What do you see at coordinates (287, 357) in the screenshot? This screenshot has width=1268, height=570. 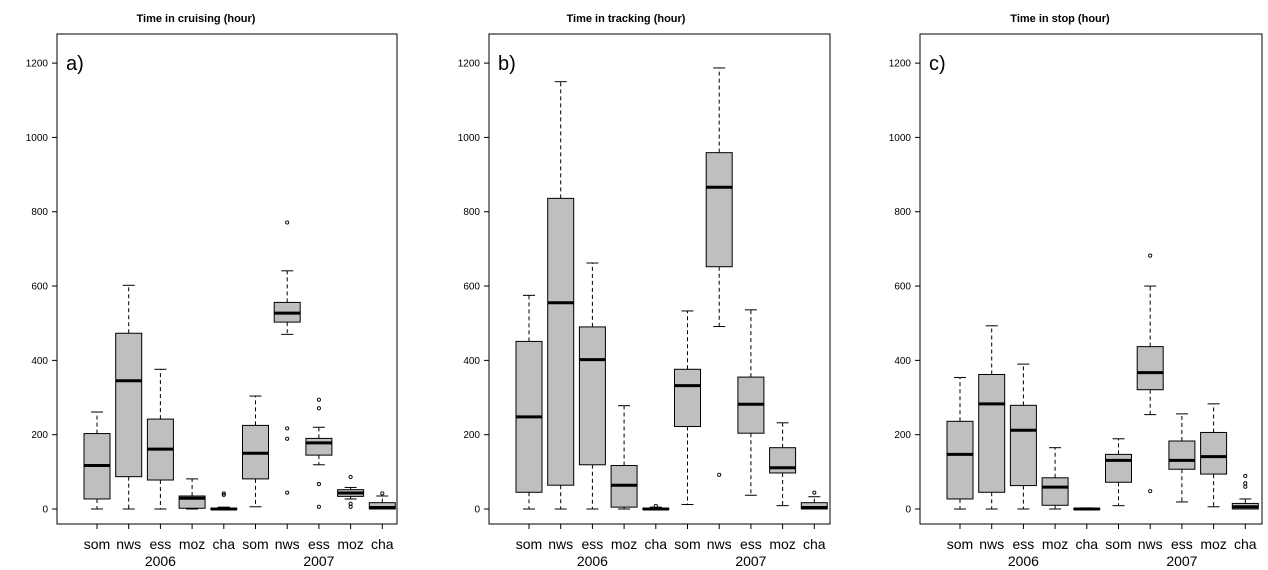 I see `box-nws-2007` at bounding box center [287, 357].